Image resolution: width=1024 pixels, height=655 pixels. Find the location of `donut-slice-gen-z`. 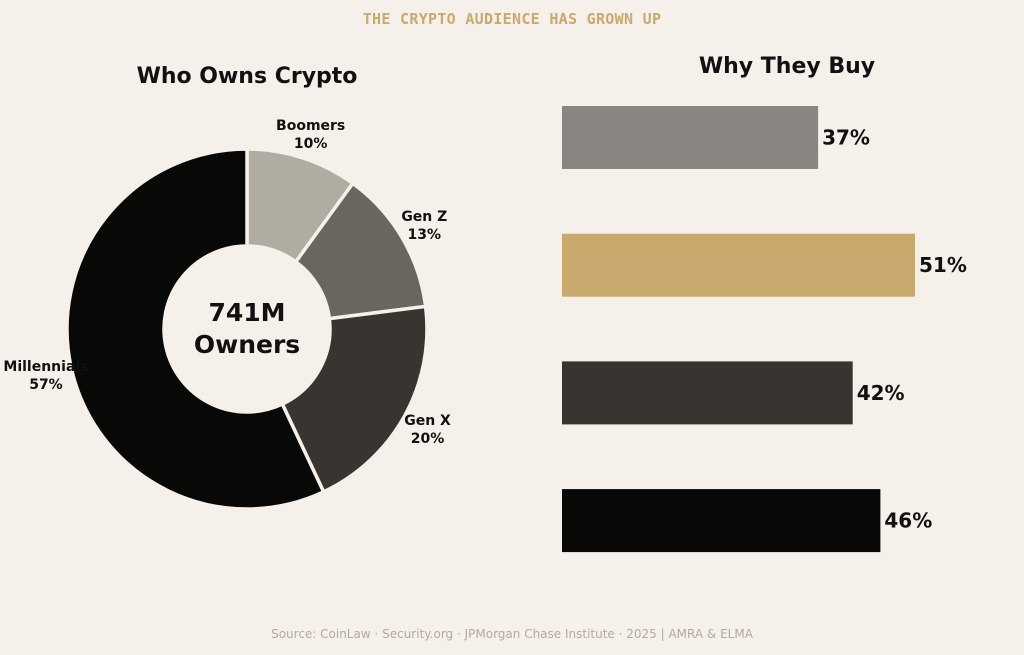

donut-slice-gen-z is located at coordinates (360, 250).